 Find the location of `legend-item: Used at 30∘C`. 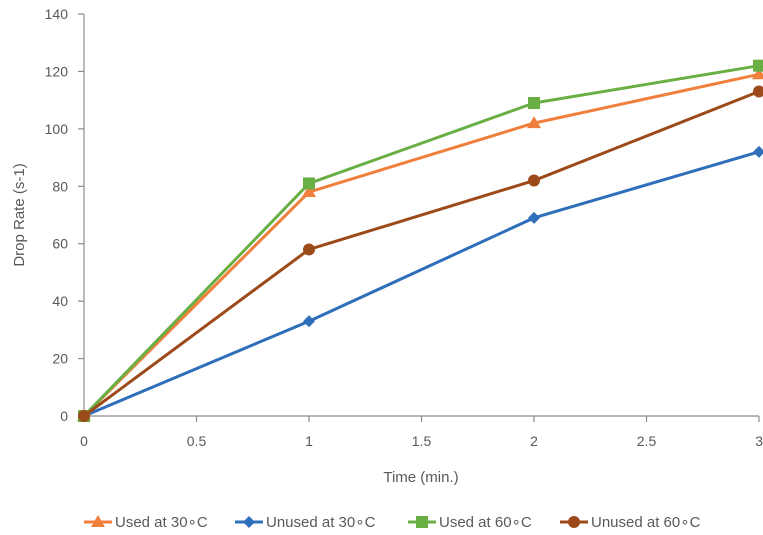

legend-item: Used at 30∘C is located at coordinates (146, 522).